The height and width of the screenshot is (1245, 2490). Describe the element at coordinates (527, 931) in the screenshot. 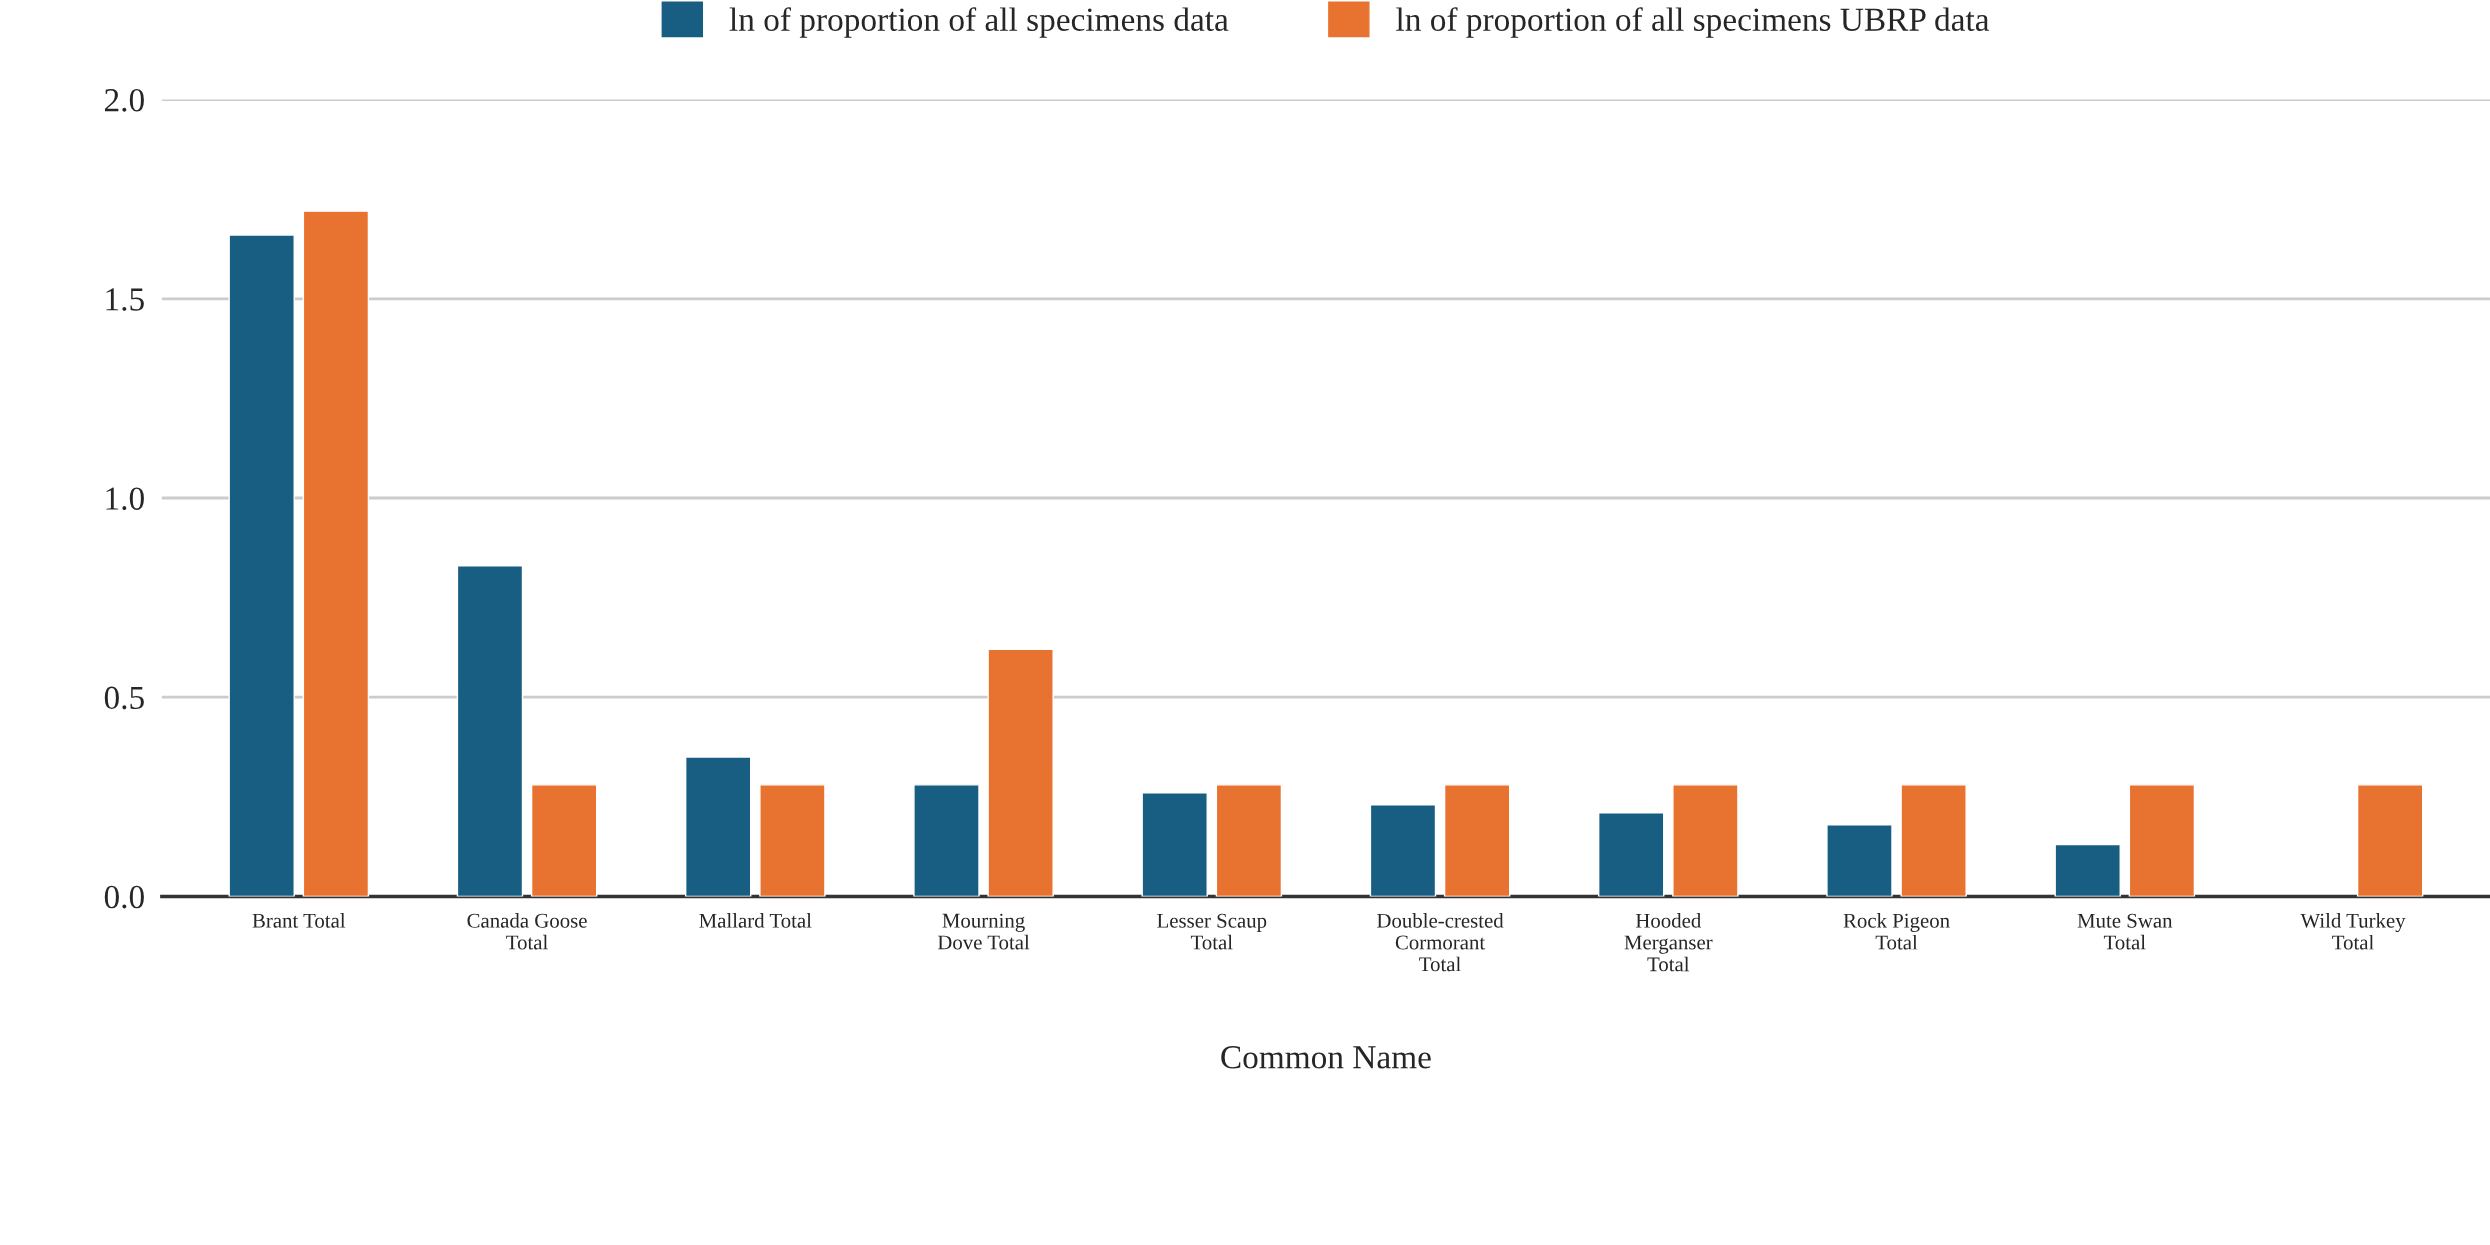

I see `x-tick-label: Canada Goose Total` at that location.